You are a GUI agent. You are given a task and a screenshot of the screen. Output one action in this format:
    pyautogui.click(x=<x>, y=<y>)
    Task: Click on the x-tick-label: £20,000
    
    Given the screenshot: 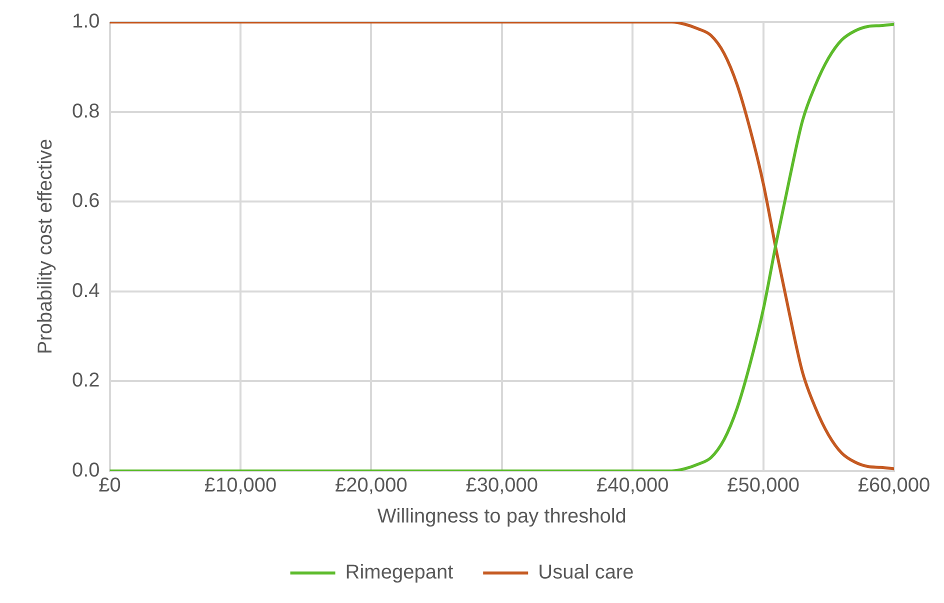 What is the action you would take?
    pyautogui.click(x=371, y=485)
    